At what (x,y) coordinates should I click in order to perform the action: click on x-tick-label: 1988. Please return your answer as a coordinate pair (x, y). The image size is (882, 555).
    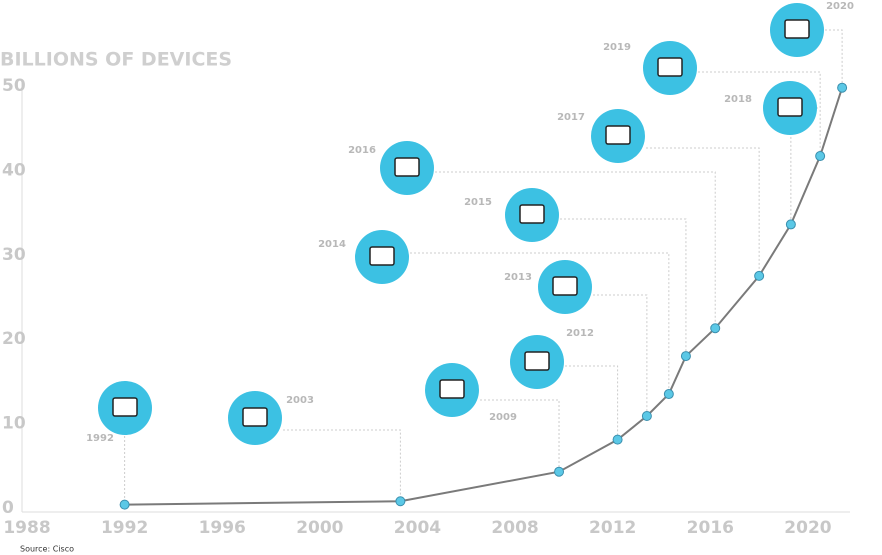
    Looking at the image, I should click on (26, 528).